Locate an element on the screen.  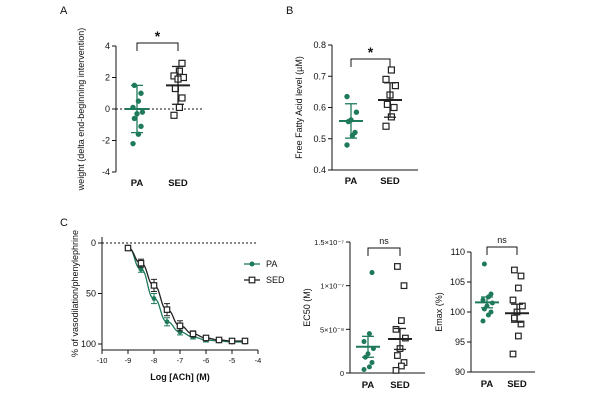
y-tick-label: 105 is located at coordinates (457, 282).